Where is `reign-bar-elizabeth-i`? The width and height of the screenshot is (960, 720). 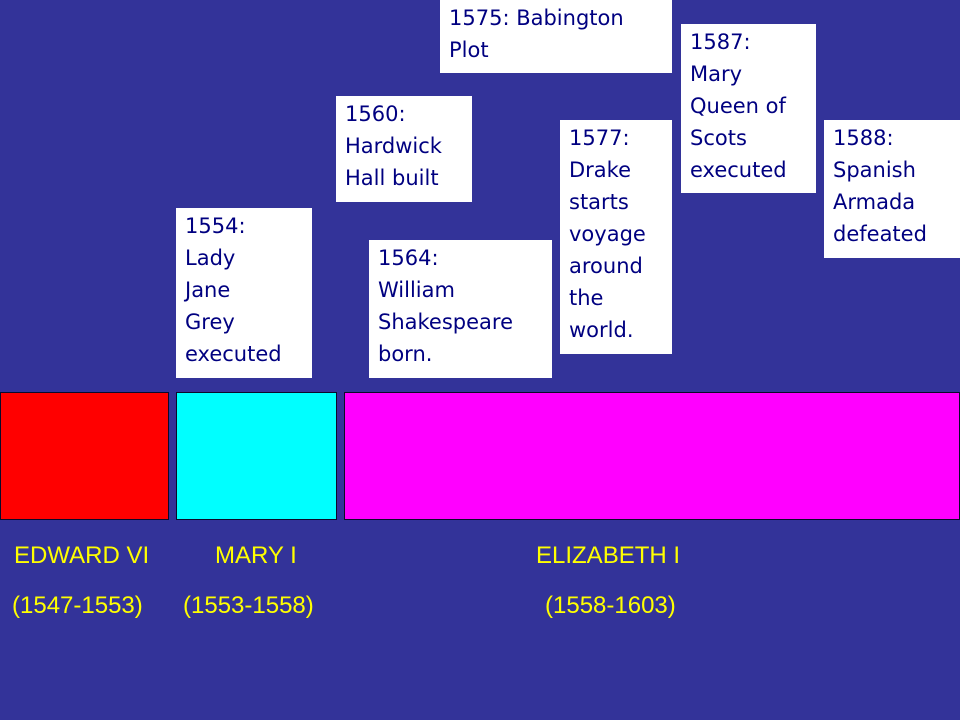 reign-bar-elizabeth-i is located at coordinates (652, 456).